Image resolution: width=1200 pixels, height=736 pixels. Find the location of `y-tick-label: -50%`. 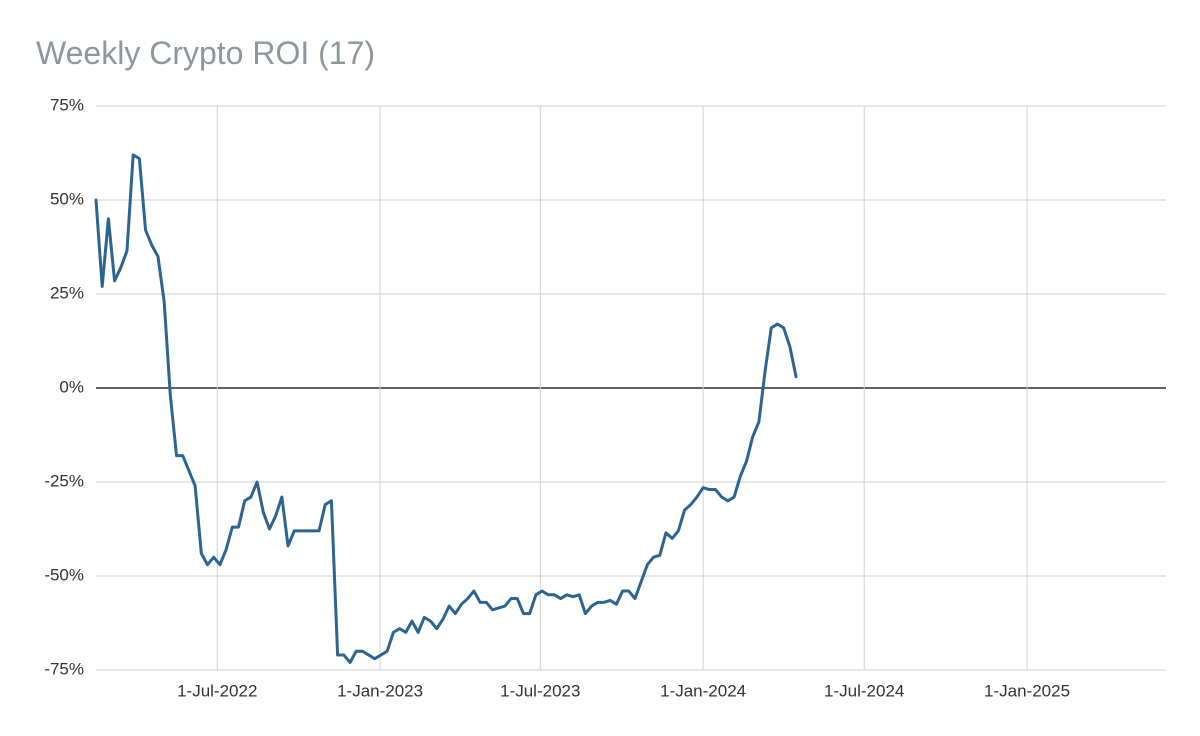

y-tick-label: -50% is located at coordinates (64, 574).